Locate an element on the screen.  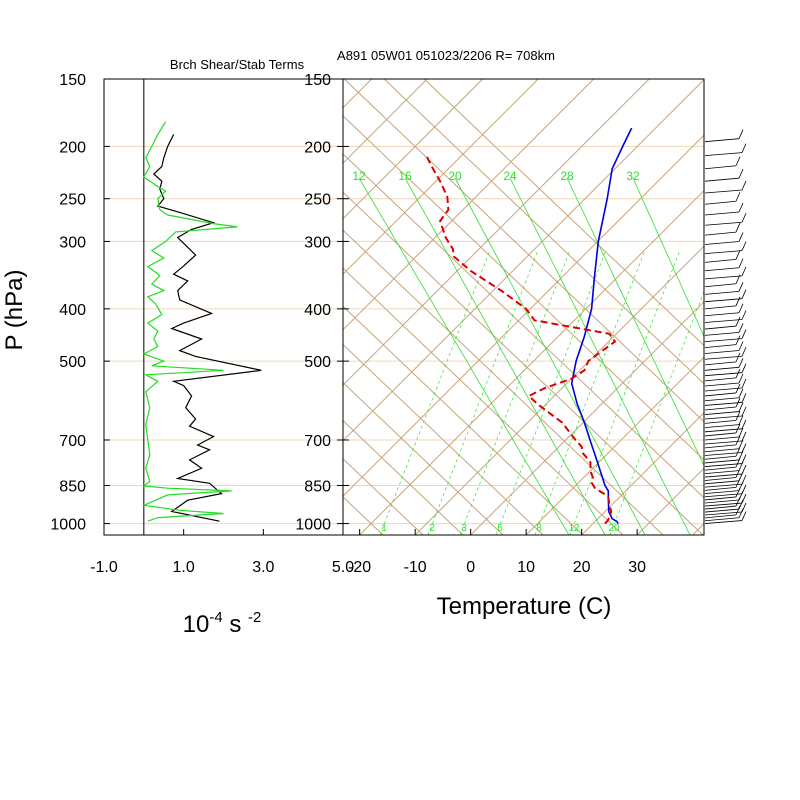
moist-adiabat-label: 28 is located at coordinates (567, 176).